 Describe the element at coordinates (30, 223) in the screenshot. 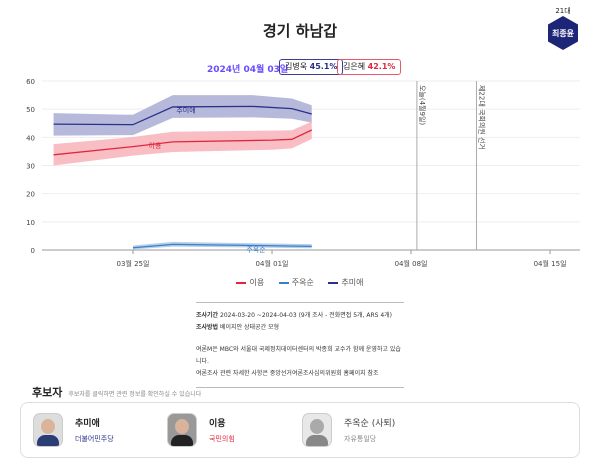

I see `y-tick-label: 10` at that location.